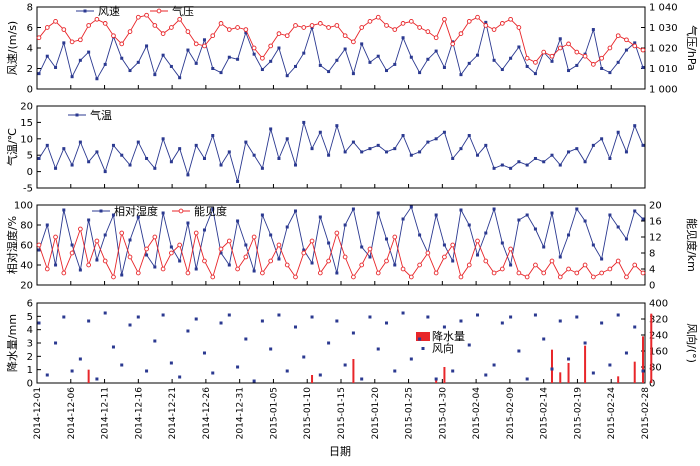 The height and width of the screenshot is (466, 700). What do you see at coordinates (341, 347) in the screenshot?
I see `series-风向` at bounding box center [341, 347].